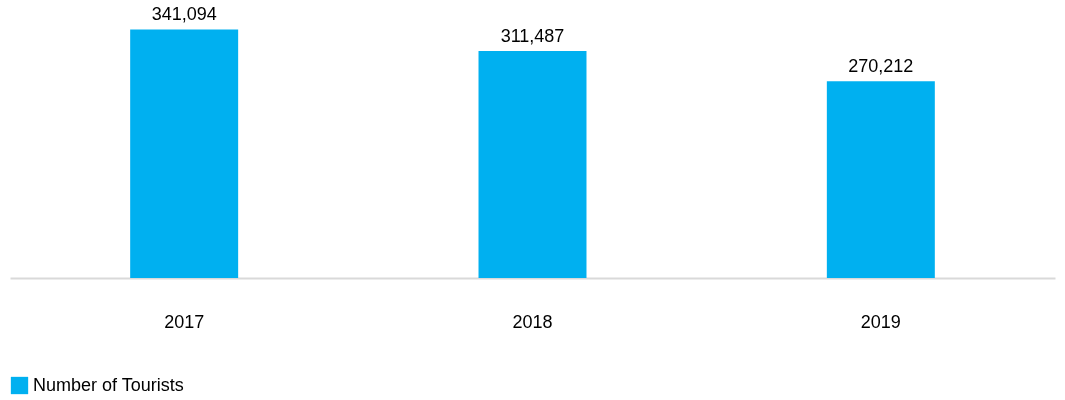 This screenshot has height=400, width=1065. I want to click on x-tick-label: 2017, so click(184, 321).